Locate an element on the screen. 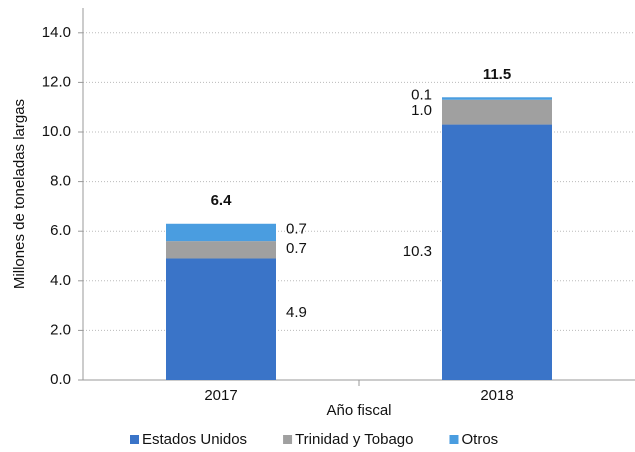 The image size is (635, 452). total-label: 11.5 is located at coordinates (497, 74).